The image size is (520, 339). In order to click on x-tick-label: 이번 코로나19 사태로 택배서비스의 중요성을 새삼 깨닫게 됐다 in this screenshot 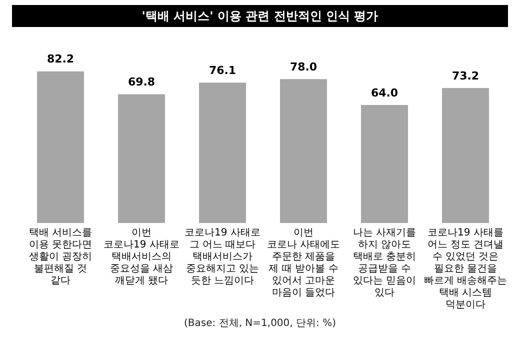, I will do `click(142, 257)`.